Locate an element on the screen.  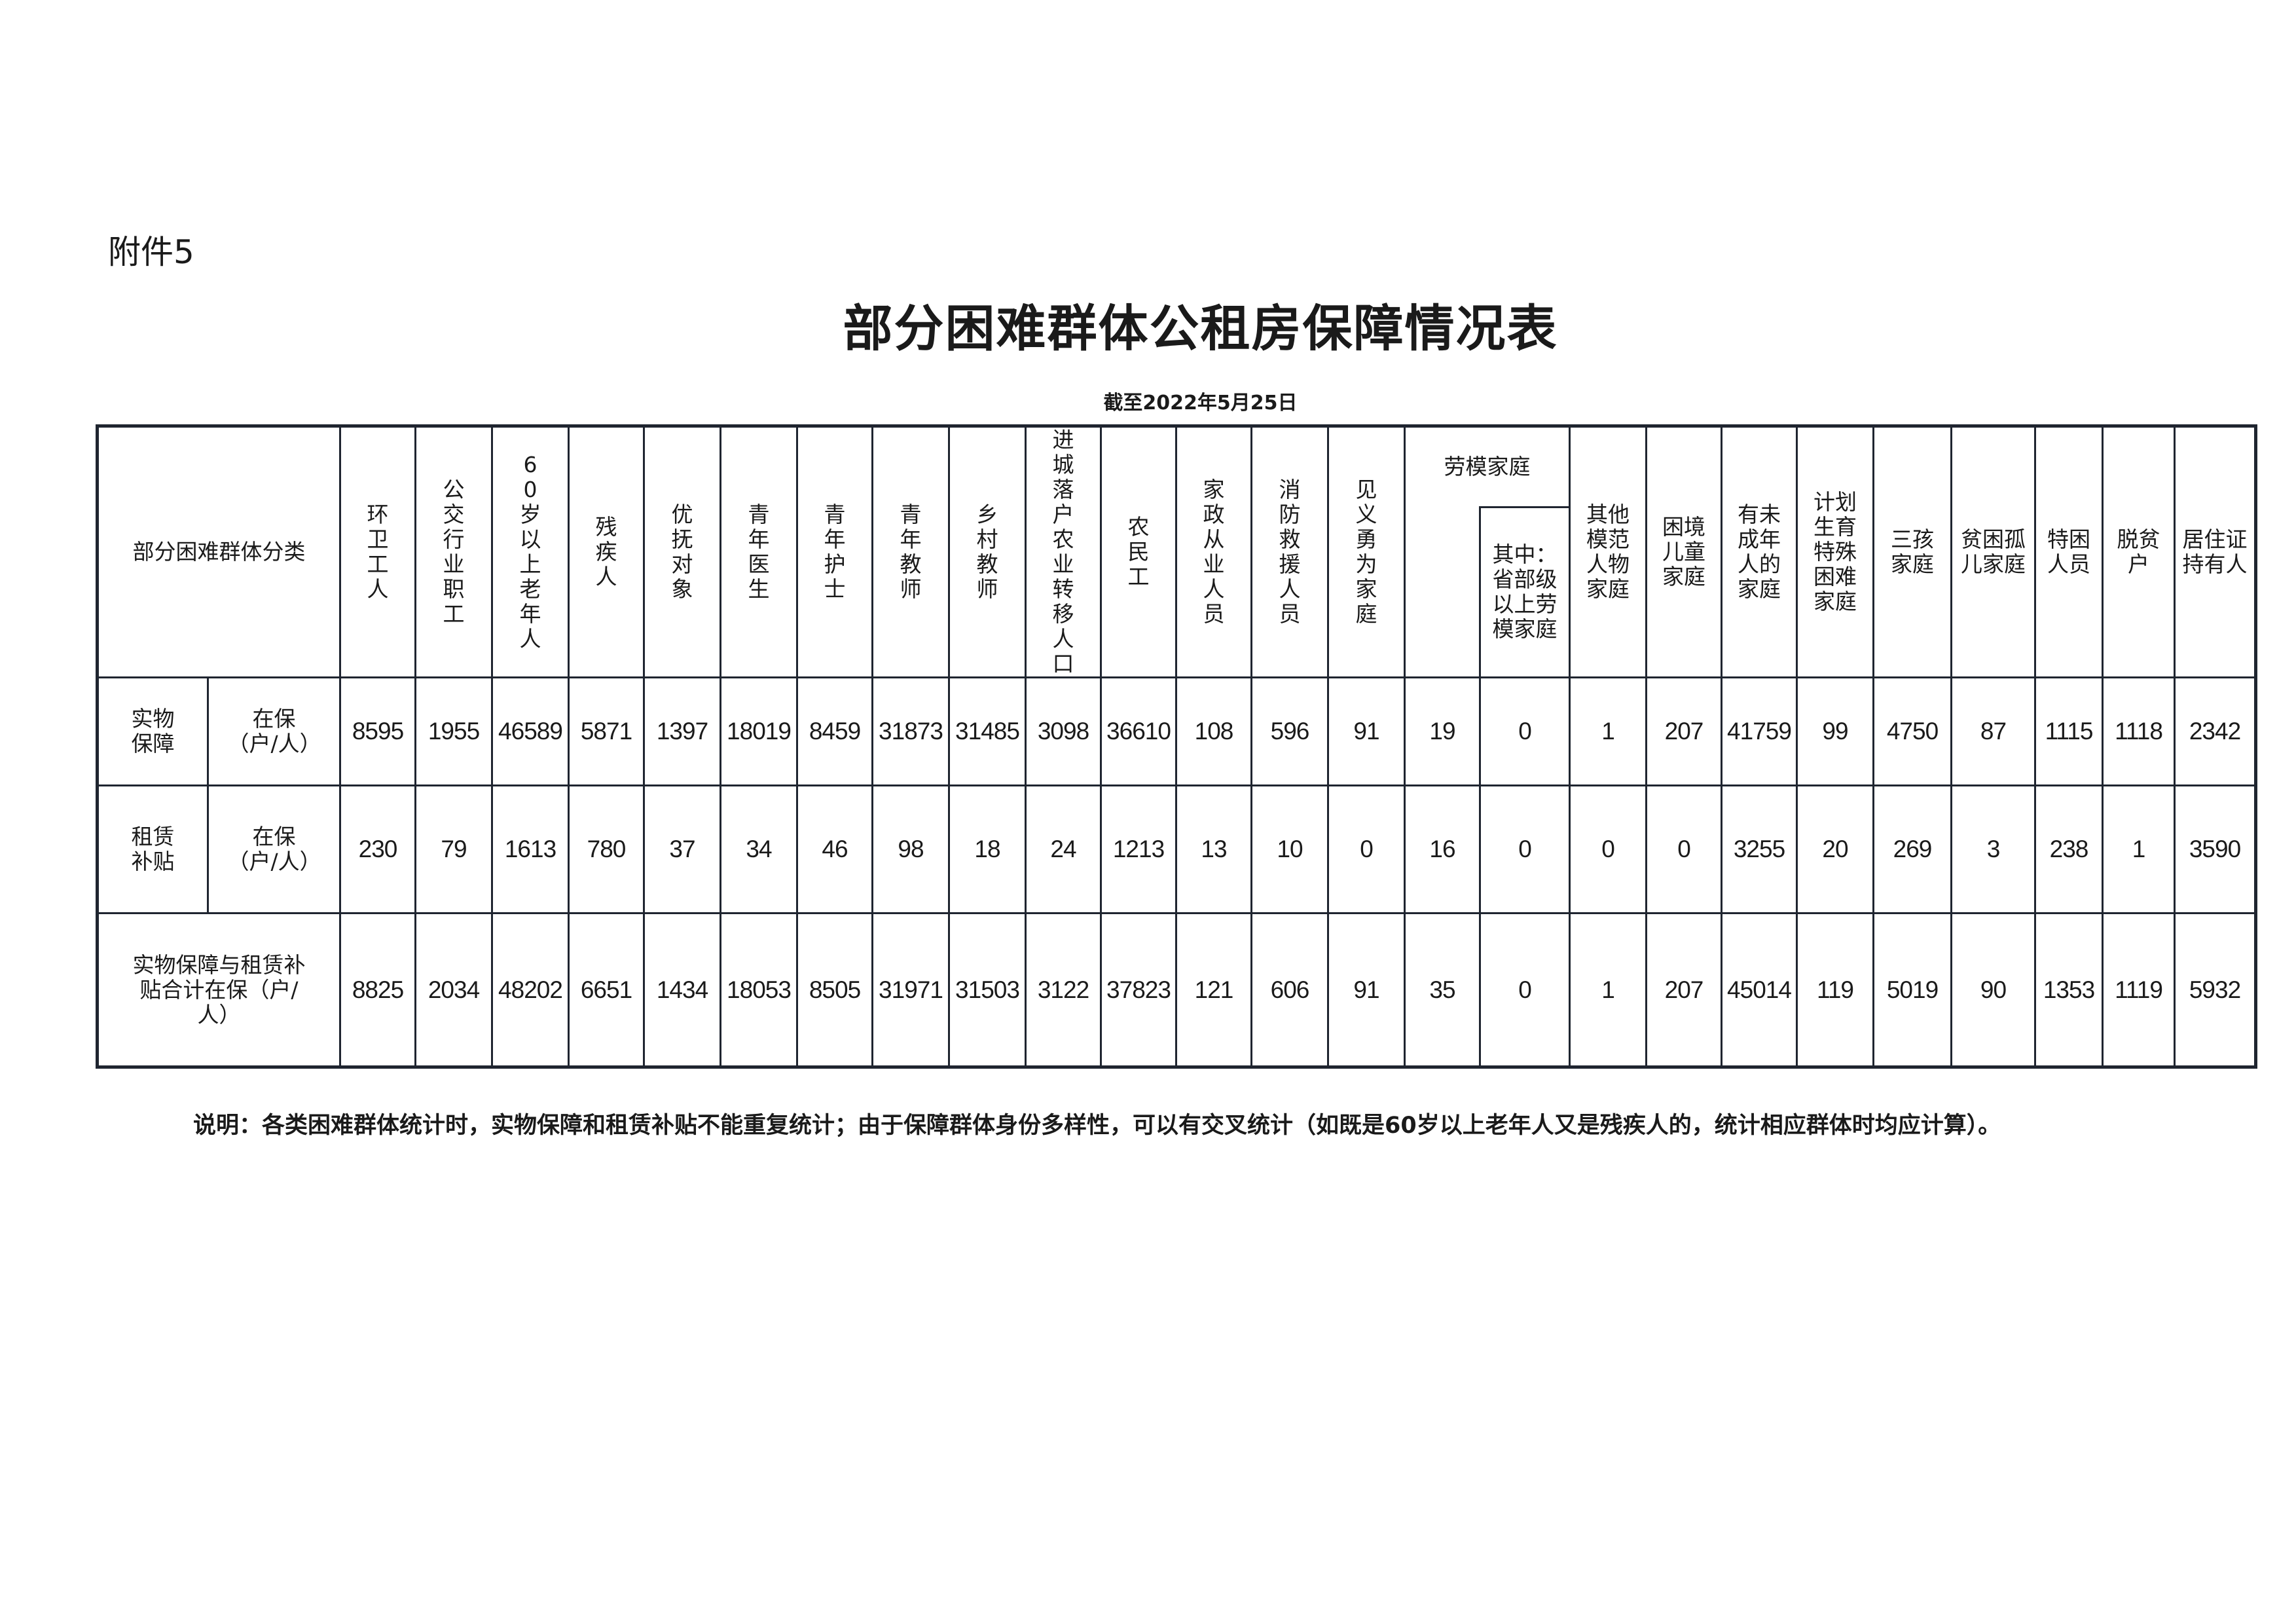
column-header-label: 青年教师 is located at coordinates (911, 552).